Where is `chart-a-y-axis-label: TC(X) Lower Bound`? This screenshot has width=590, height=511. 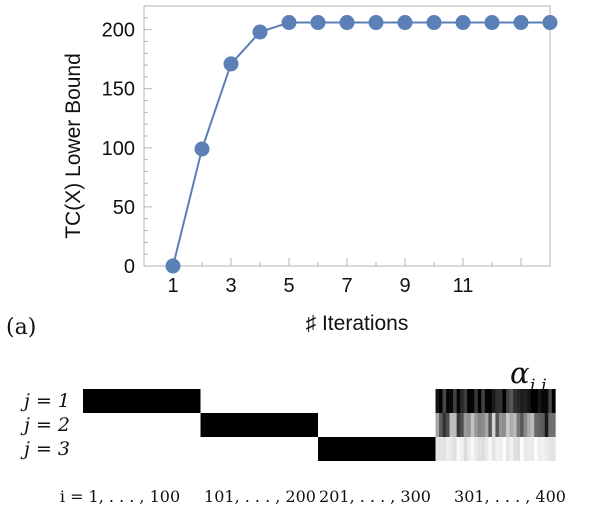 chart-a-y-axis-label: TC(X) Lower Bound is located at coordinates (73, 146).